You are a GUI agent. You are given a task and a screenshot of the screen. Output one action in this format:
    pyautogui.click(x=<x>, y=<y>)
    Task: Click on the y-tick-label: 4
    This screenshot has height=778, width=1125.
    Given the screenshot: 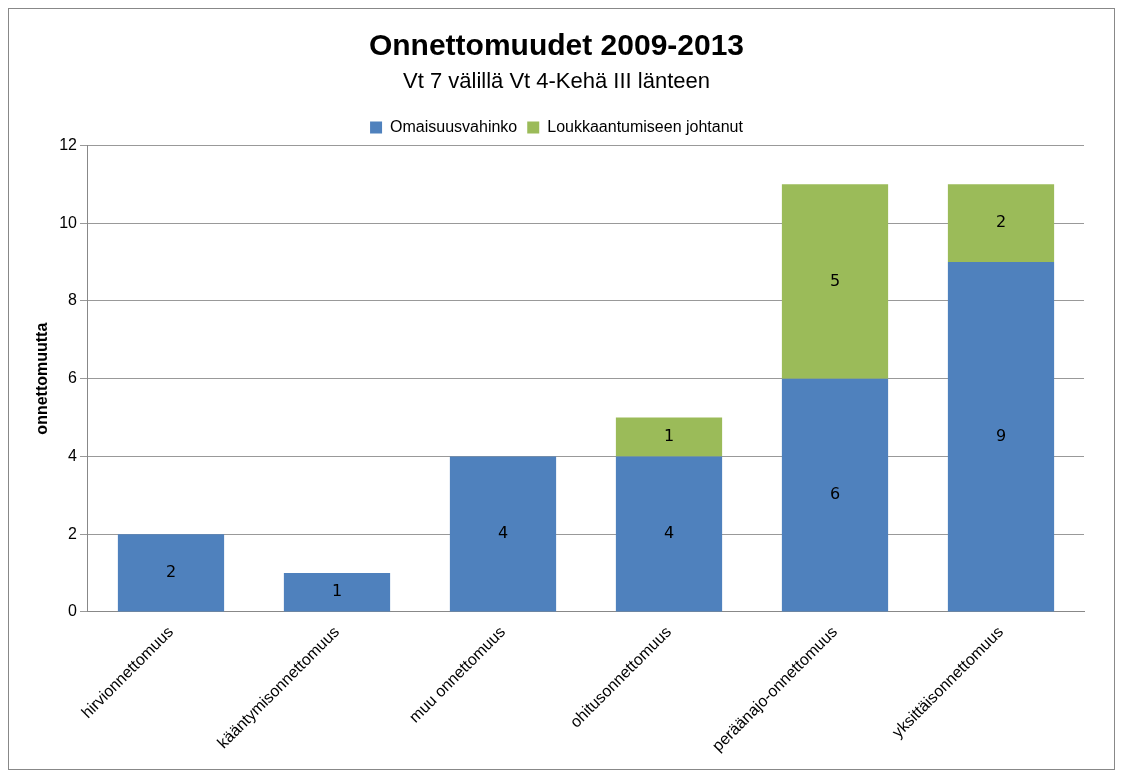 What is the action you would take?
    pyautogui.click(x=73, y=455)
    